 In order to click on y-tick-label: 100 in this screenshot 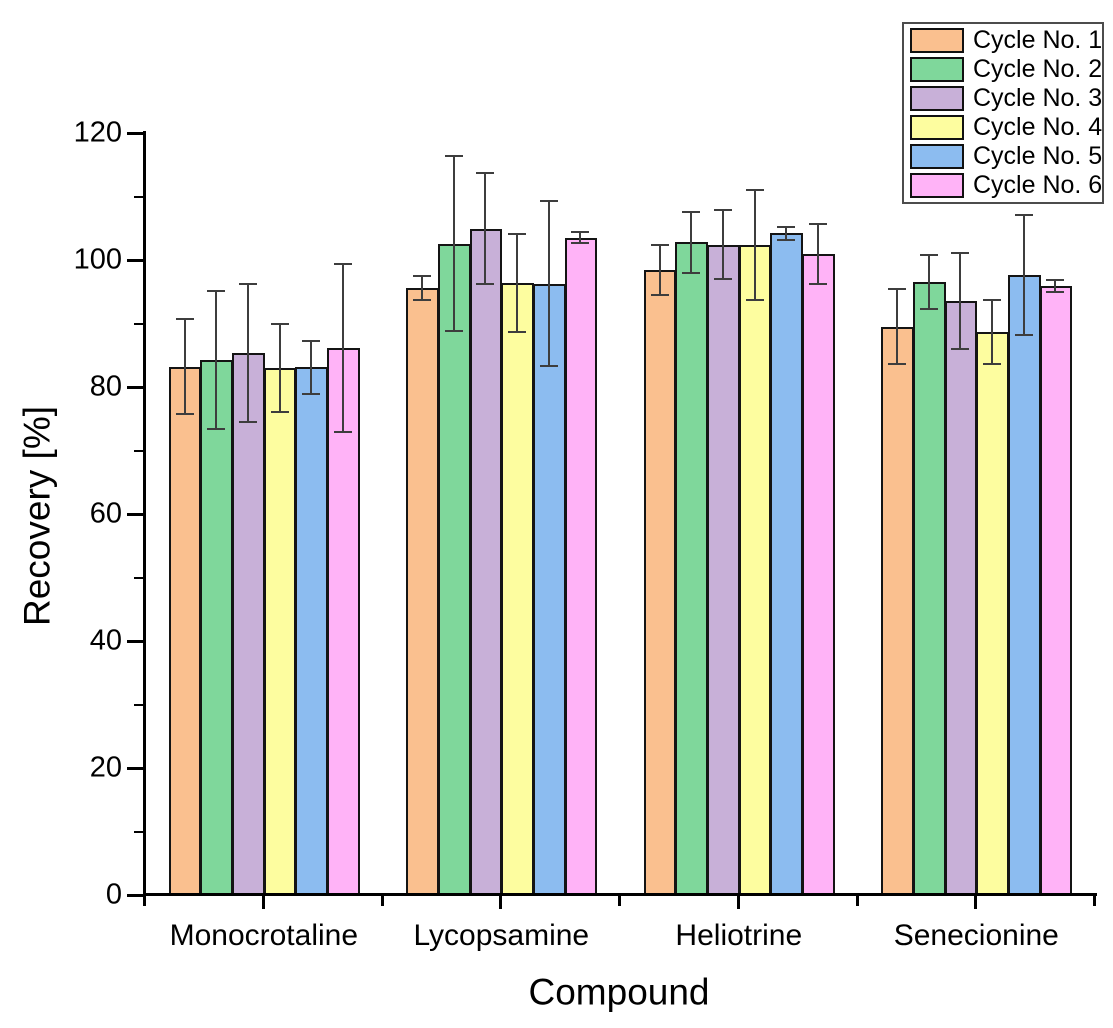, I will do `click(97, 259)`.